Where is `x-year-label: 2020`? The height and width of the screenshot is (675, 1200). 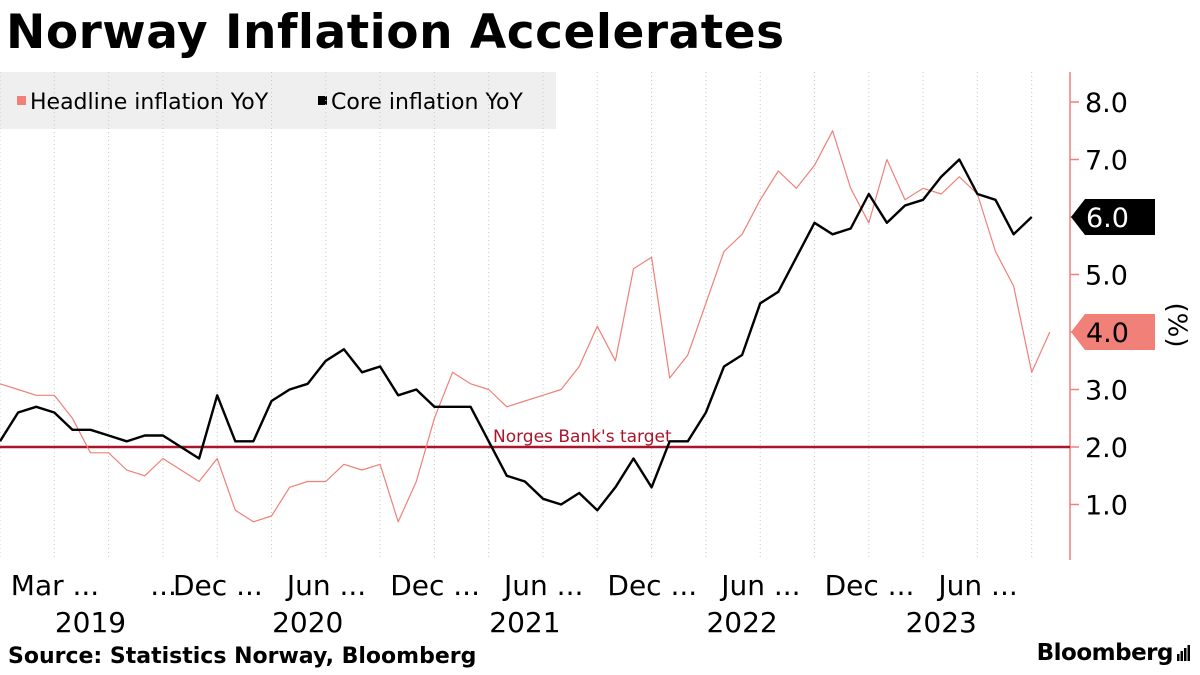
x-year-label: 2020 is located at coordinates (307, 622).